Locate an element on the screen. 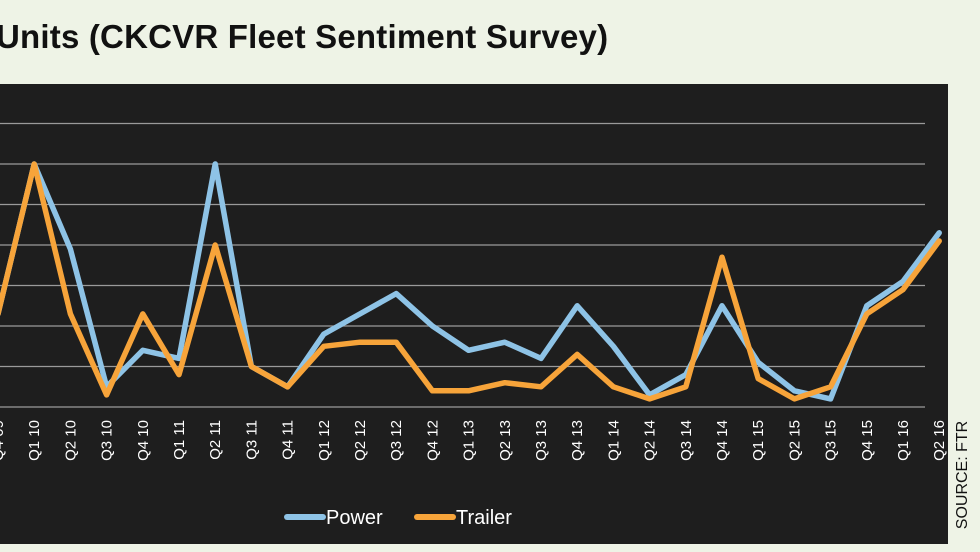 Image resolution: width=980 pixels, height=552 pixels. x-tick-label: Q1 14 is located at coordinates (613, 440).